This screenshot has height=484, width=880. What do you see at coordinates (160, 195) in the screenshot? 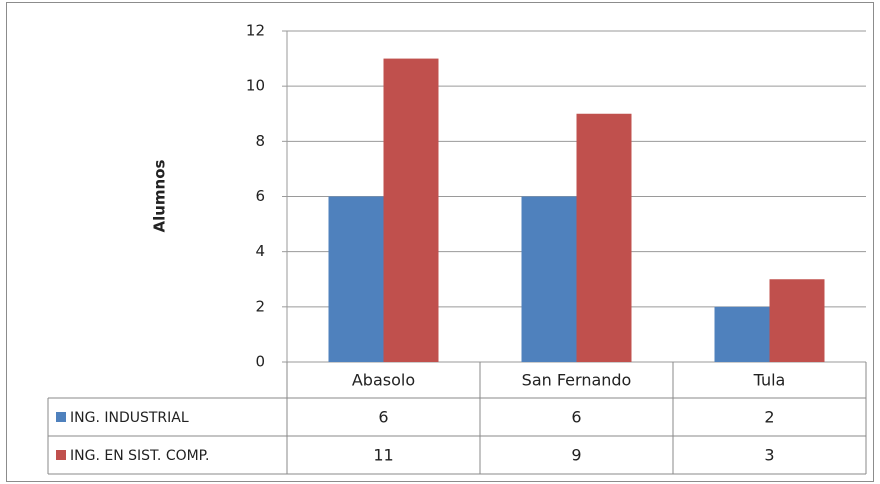
I see `y-axis-label: Alumnos` at bounding box center [160, 195].